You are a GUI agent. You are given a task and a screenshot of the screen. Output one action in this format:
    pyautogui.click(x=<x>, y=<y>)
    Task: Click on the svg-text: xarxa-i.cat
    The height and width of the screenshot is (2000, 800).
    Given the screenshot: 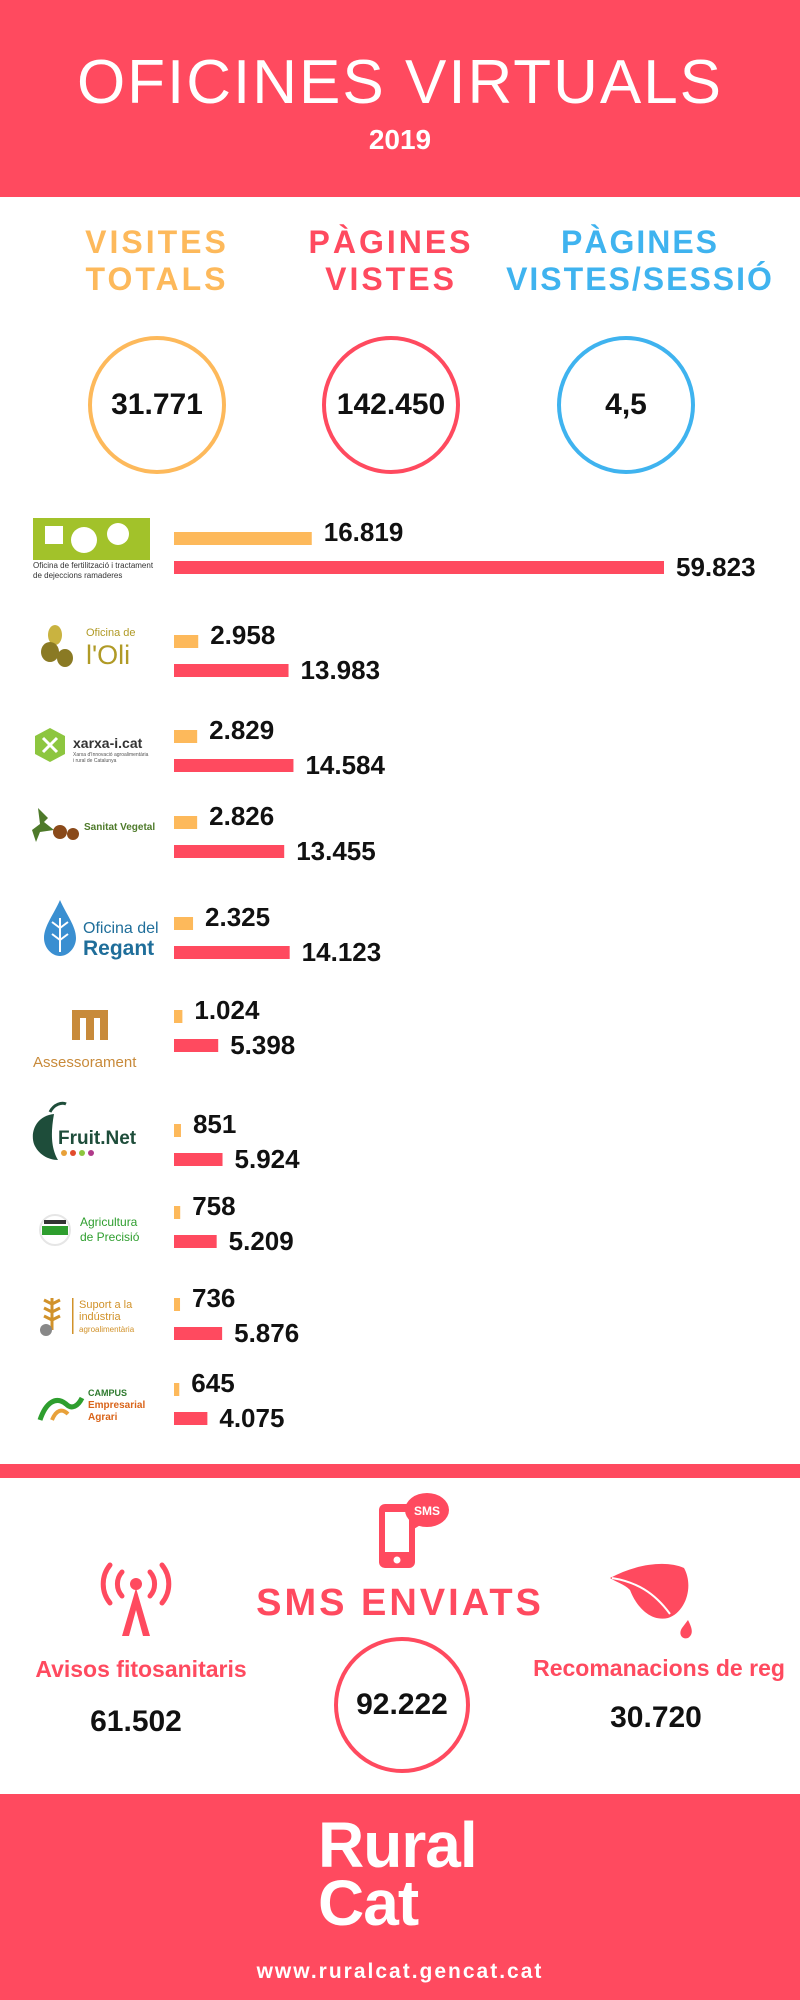 What is the action you would take?
    pyautogui.click(x=108, y=743)
    